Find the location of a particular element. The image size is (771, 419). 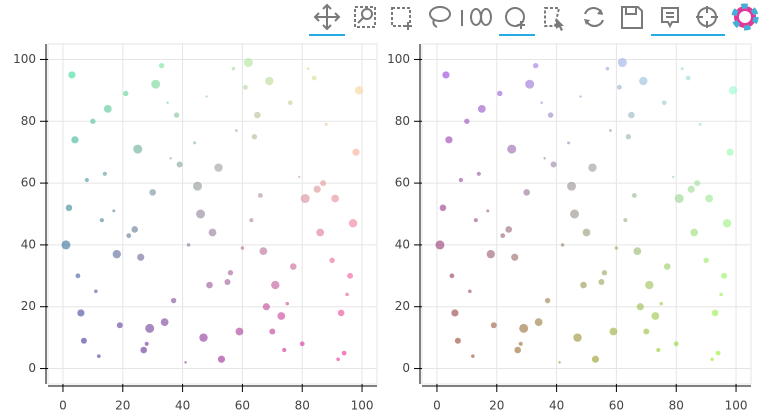

lasso-select-tool is located at coordinates (440, 17).